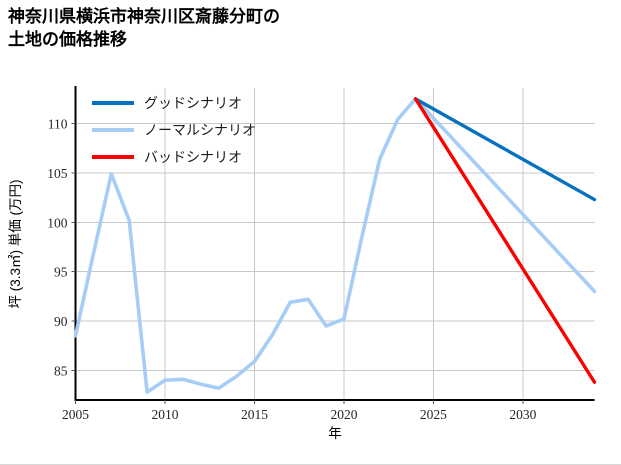 The image size is (621, 465). I want to click on legend-label: ノーマルシナリオ, so click(200, 131).